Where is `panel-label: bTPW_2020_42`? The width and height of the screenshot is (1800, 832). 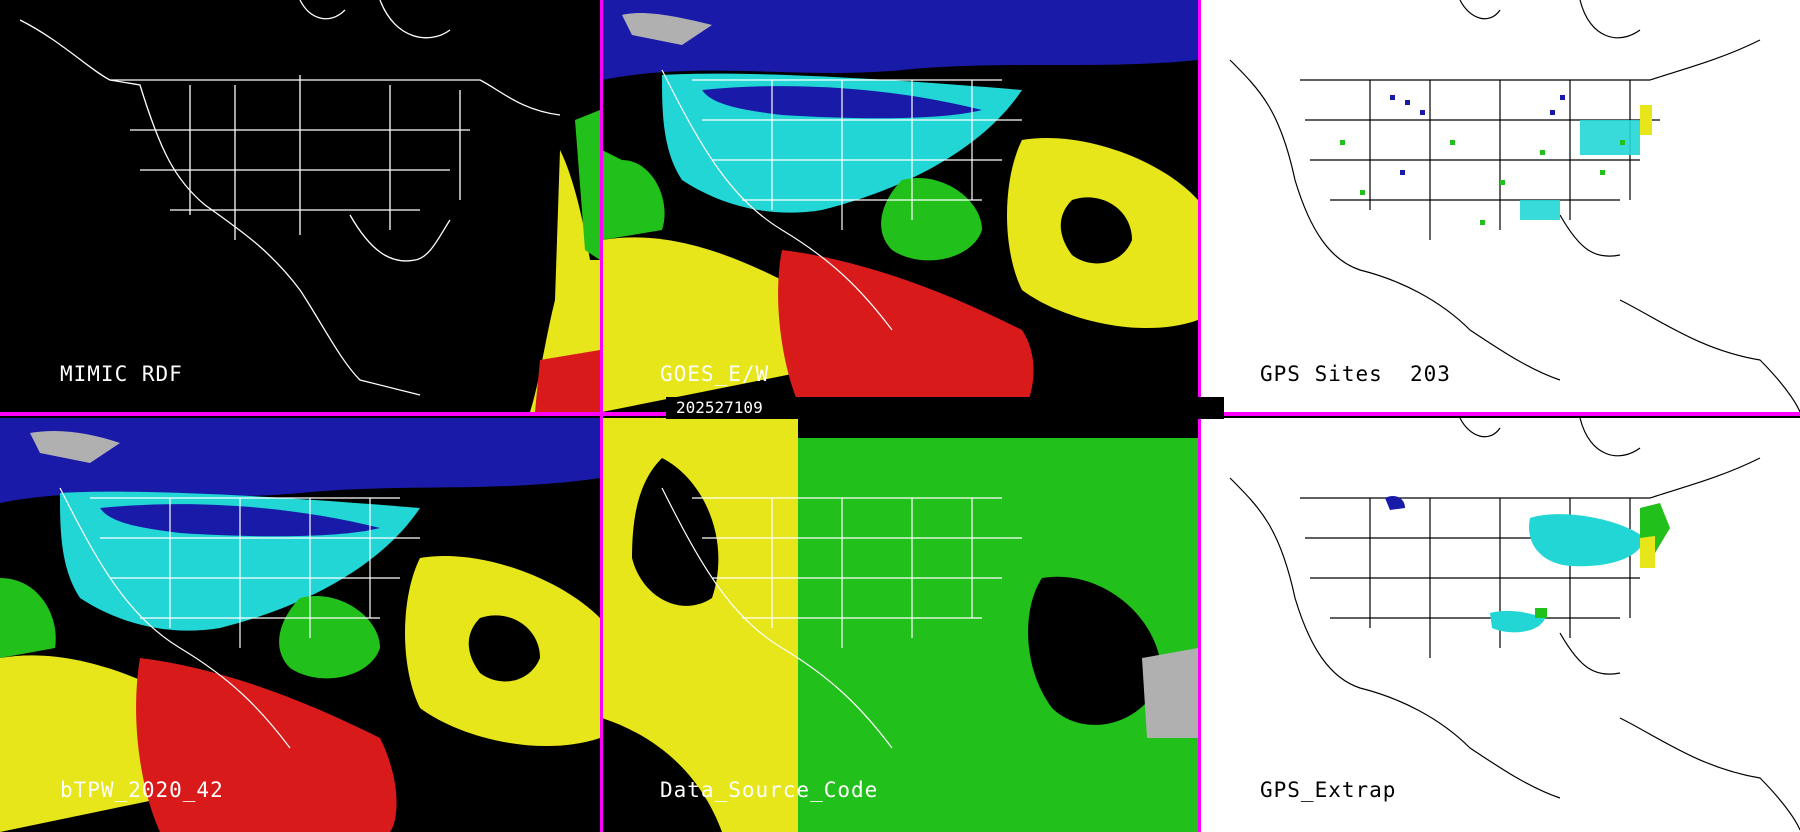 panel-label: bTPW_2020_42 is located at coordinates (142, 790).